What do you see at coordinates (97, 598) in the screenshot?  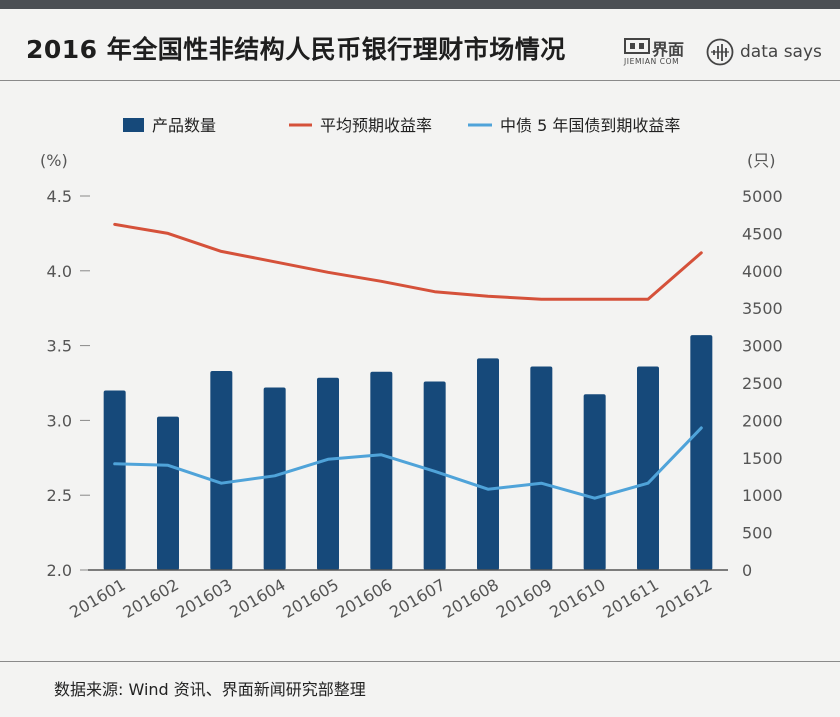 I see `x-tick-label: 201601` at bounding box center [97, 598].